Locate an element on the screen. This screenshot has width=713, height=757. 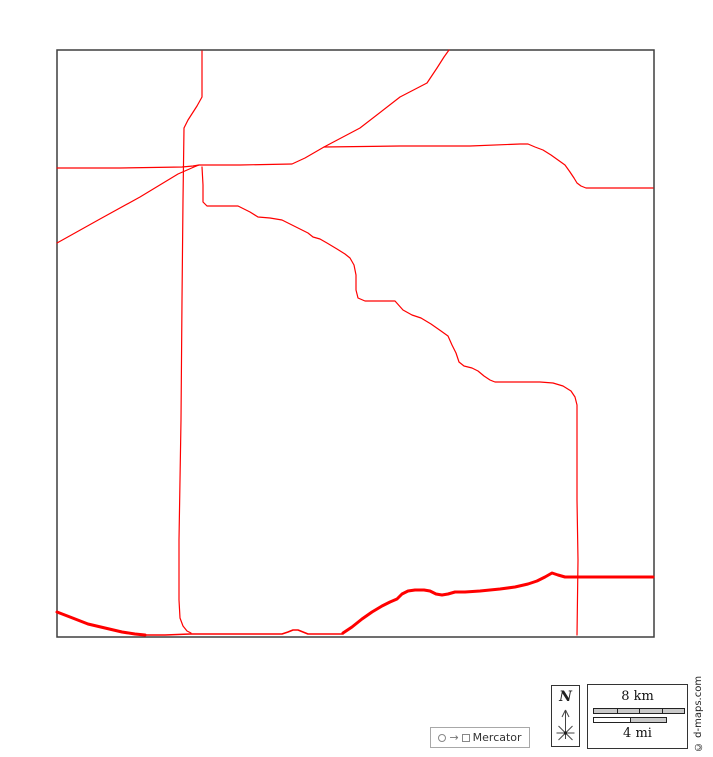
highway-west-thick is located at coordinates (101, 623).